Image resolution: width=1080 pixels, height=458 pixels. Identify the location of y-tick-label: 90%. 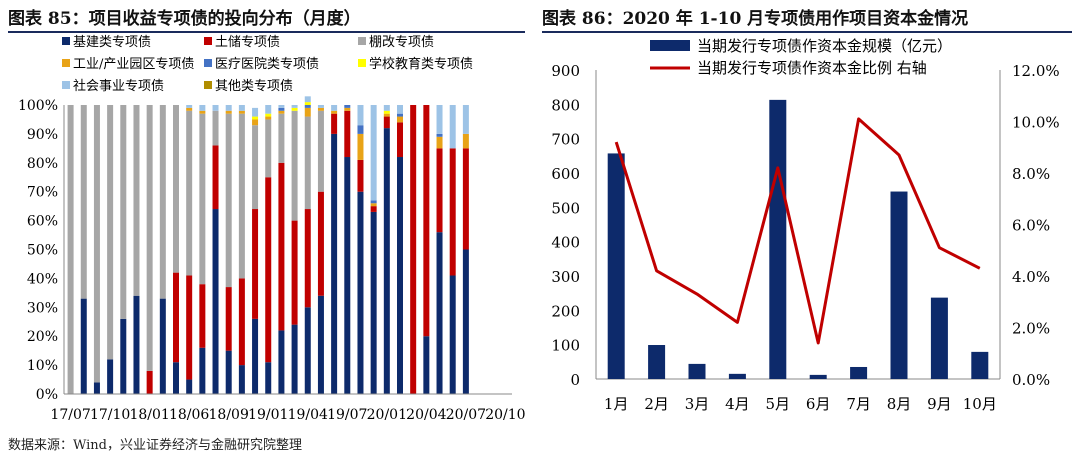
(42, 135).